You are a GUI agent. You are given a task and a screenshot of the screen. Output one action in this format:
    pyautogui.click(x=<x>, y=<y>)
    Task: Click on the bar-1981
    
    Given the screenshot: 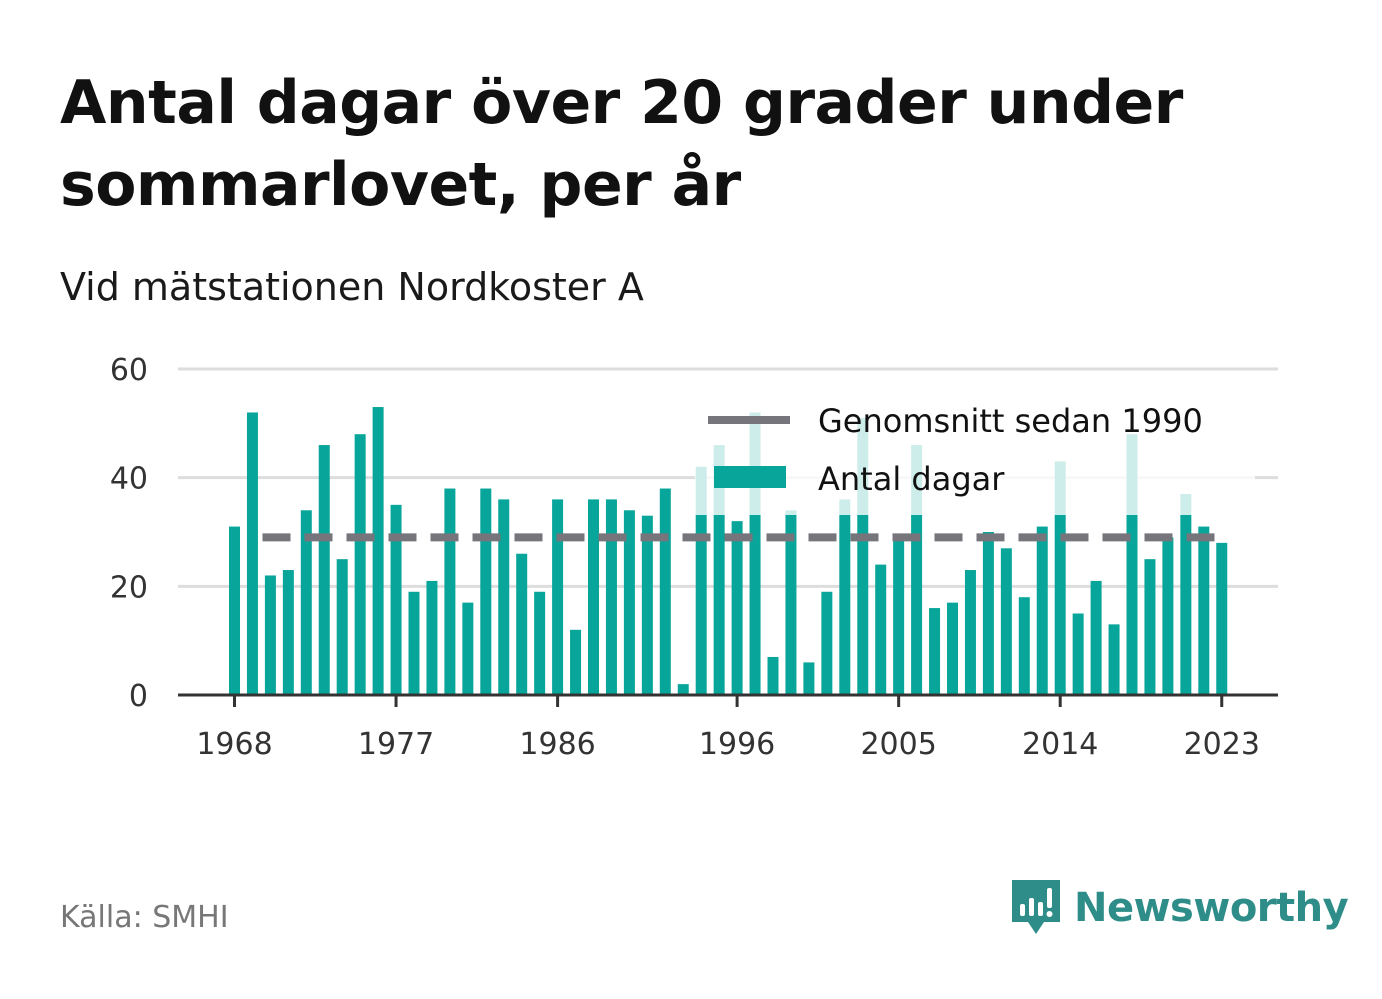 What is the action you would take?
    pyautogui.click(x=468, y=648)
    